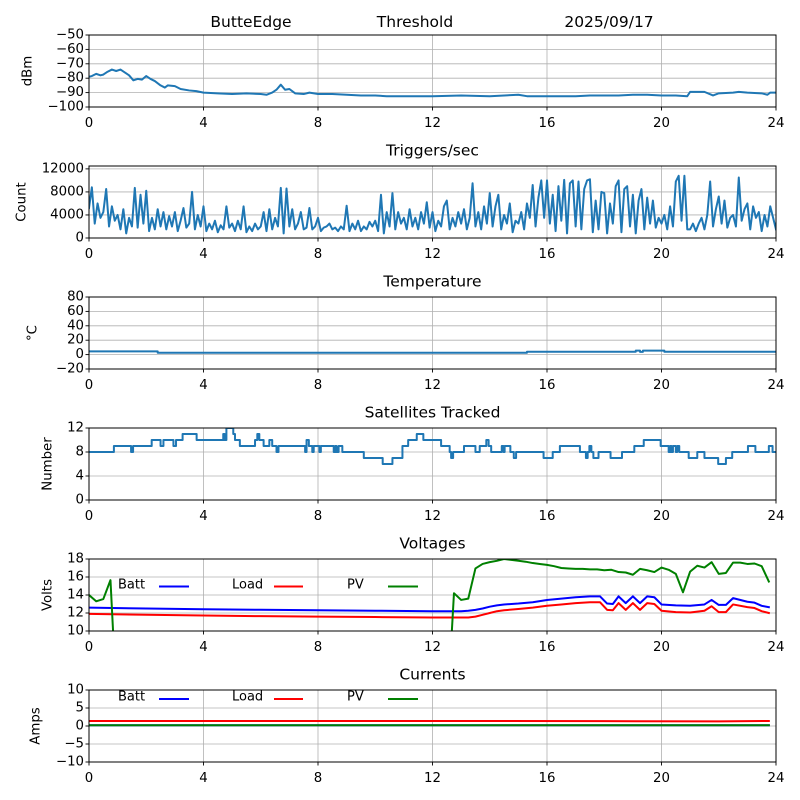 The image size is (800, 800). I want to click on chart-title: Temperature, so click(431, 282).